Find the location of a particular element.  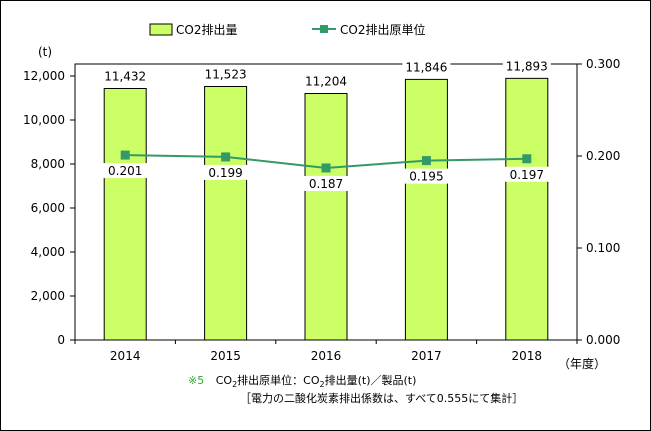

line-point-2014 is located at coordinates (125, 155).